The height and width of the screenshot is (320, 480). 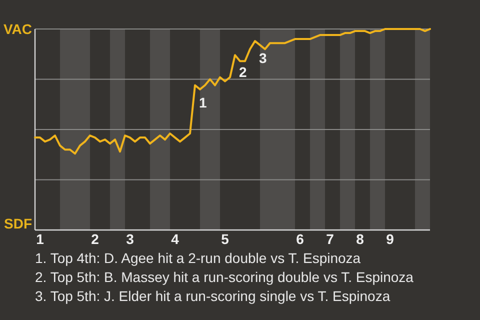 What do you see at coordinates (390, 239) in the screenshot?
I see `x-tick-label: 9` at bounding box center [390, 239].